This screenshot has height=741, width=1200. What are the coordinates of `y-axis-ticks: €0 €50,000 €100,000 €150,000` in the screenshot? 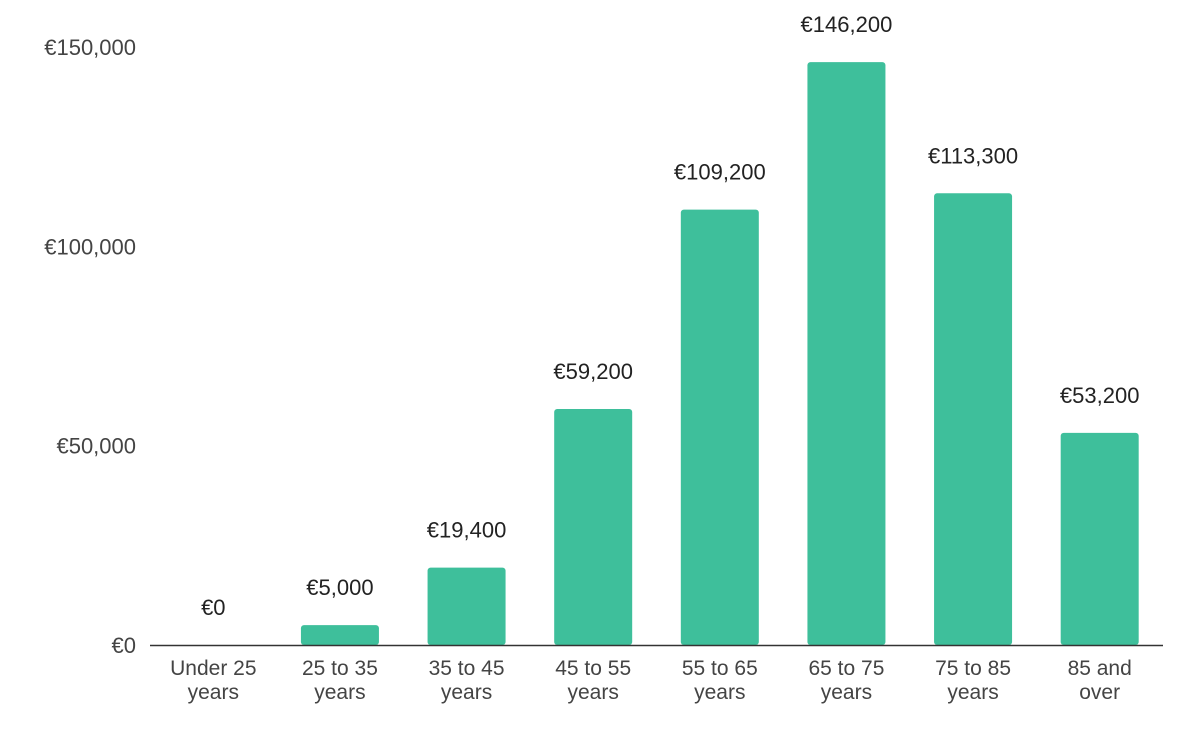 It's located at (90, 346).